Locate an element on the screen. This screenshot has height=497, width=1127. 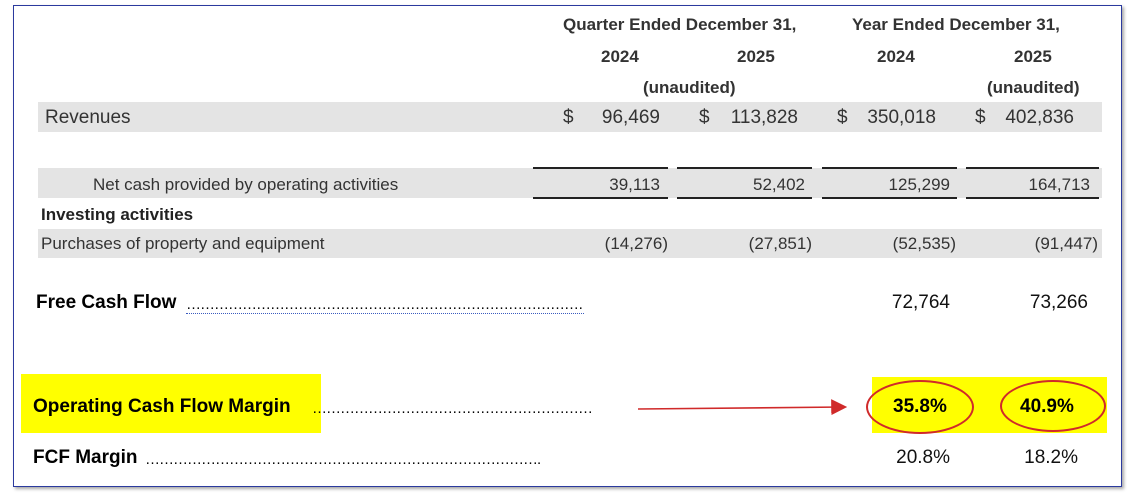
revenues-currency-q2024: $ is located at coordinates (568, 117).